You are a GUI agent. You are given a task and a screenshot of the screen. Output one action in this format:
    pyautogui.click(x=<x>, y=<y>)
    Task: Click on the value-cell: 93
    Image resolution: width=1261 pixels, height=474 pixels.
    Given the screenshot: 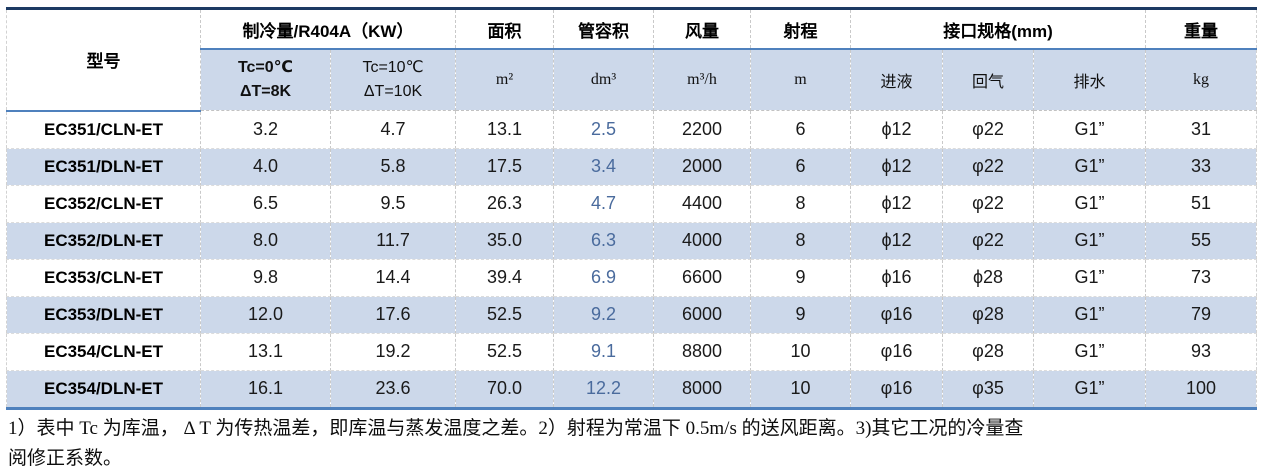 What is the action you would take?
    pyautogui.click(x=1201, y=352)
    